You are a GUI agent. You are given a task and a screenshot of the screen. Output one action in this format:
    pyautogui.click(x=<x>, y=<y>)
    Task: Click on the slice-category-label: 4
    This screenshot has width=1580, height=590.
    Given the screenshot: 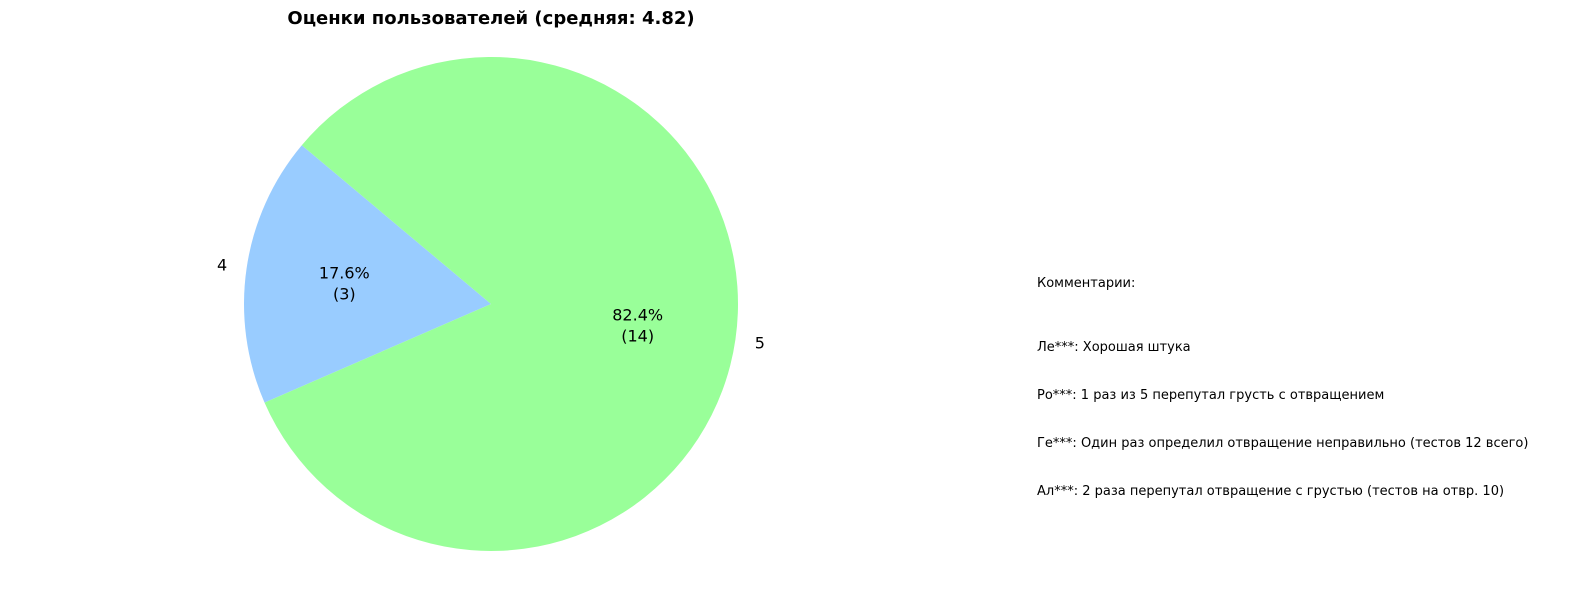 What is the action you would take?
    pyautogui.click(x=222, y=265)
    